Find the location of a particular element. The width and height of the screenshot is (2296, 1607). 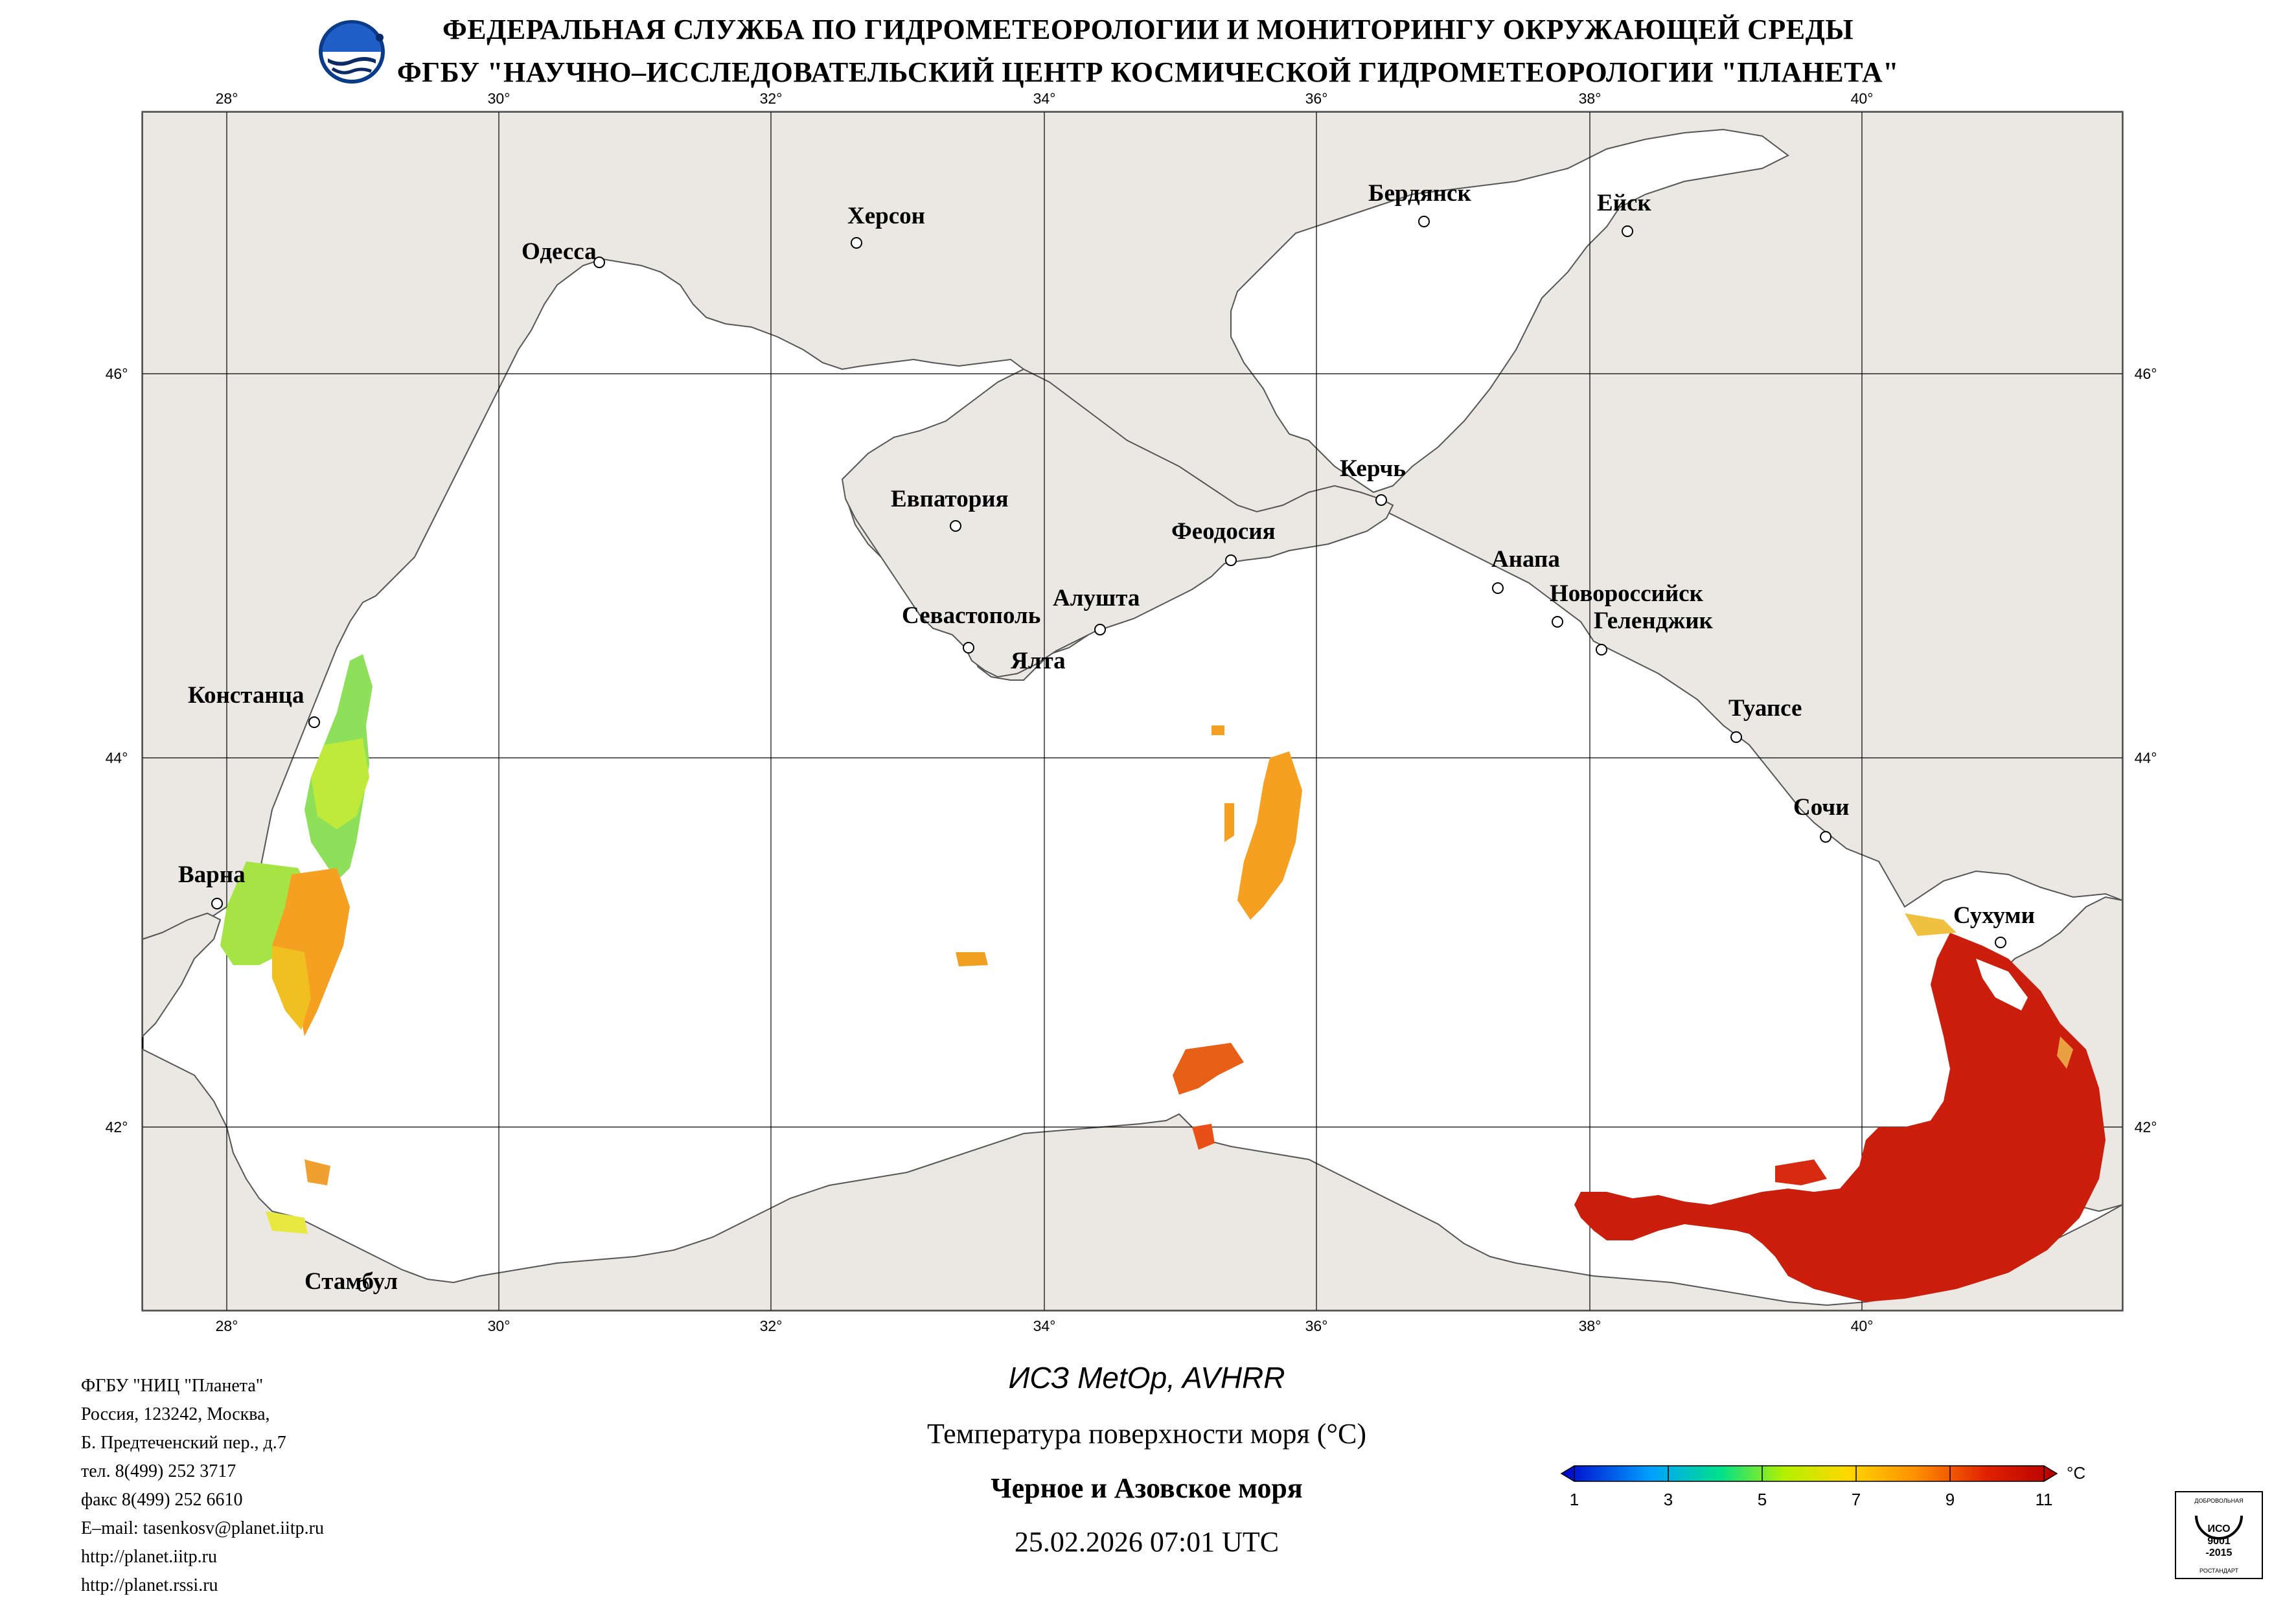

city-sukhumi: Сухуми is located at coordinates (1994, 915).